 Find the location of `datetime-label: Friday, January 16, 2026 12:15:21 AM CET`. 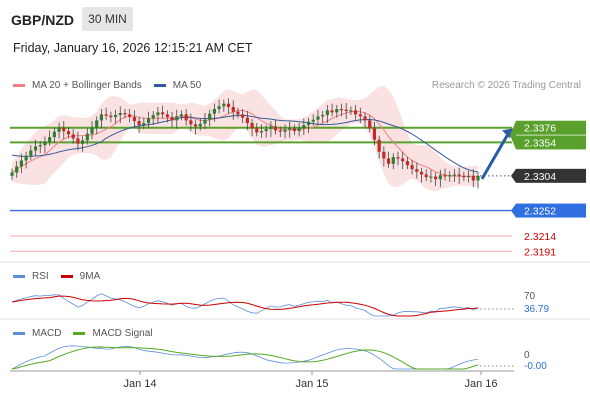

datetime-label: Friday, January 16, 2026 12:15:21 AM CET is located at coordinates (133, 48).